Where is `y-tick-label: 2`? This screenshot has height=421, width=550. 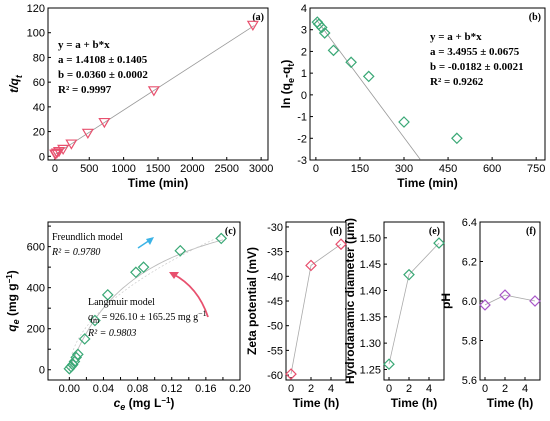
y-tick-label: 2 is located at coordinates (304, 52).